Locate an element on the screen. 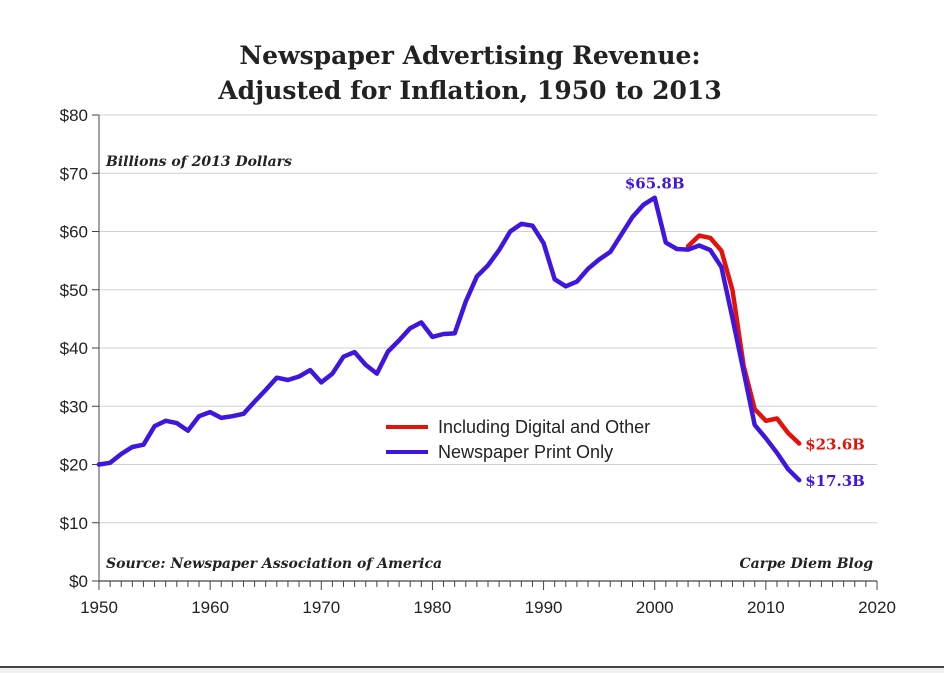 Image resolution: width=944 pixels, height=673 pixels. y-tick-label: $20 is located at coordinates (74, 465).